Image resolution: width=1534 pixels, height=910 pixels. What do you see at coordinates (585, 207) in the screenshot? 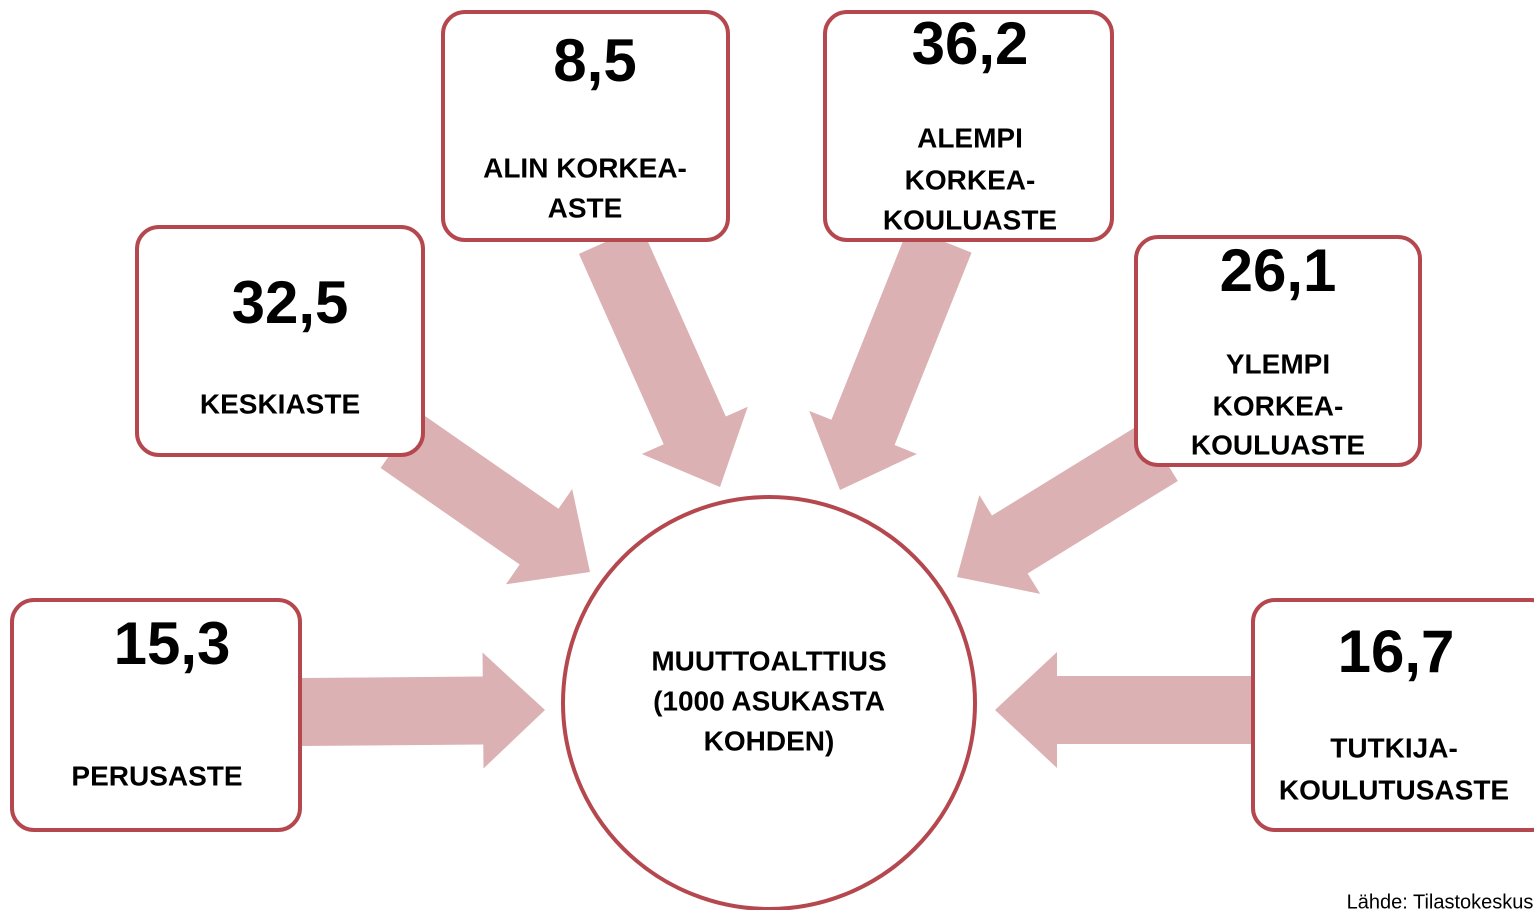
I see `node-label: ASTE` at bounding box center [585, 207].